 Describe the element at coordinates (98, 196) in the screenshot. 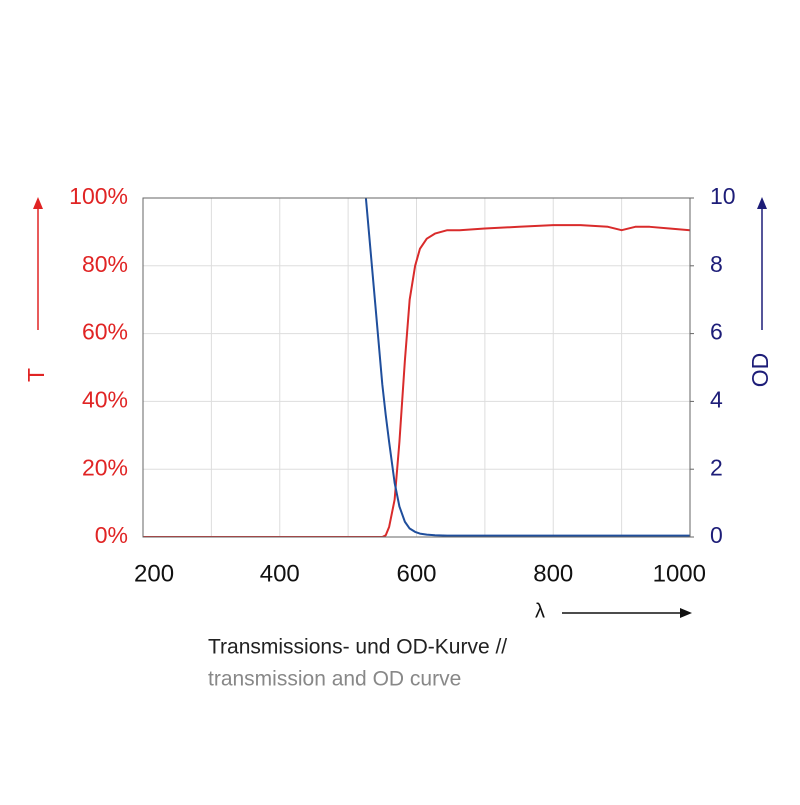

I see `y-tick-label: 100%` at that location.